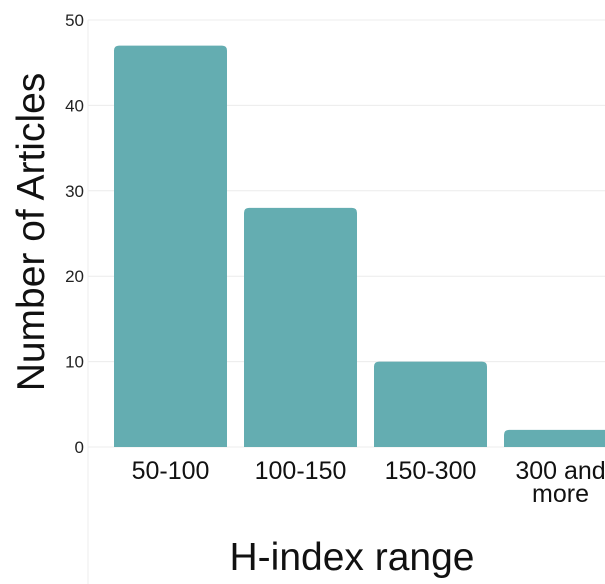  What do you see at coordinates (352, 557) in the screenshot?
I see `x-axis-title: H-index range` at bounding box center [352, 557].